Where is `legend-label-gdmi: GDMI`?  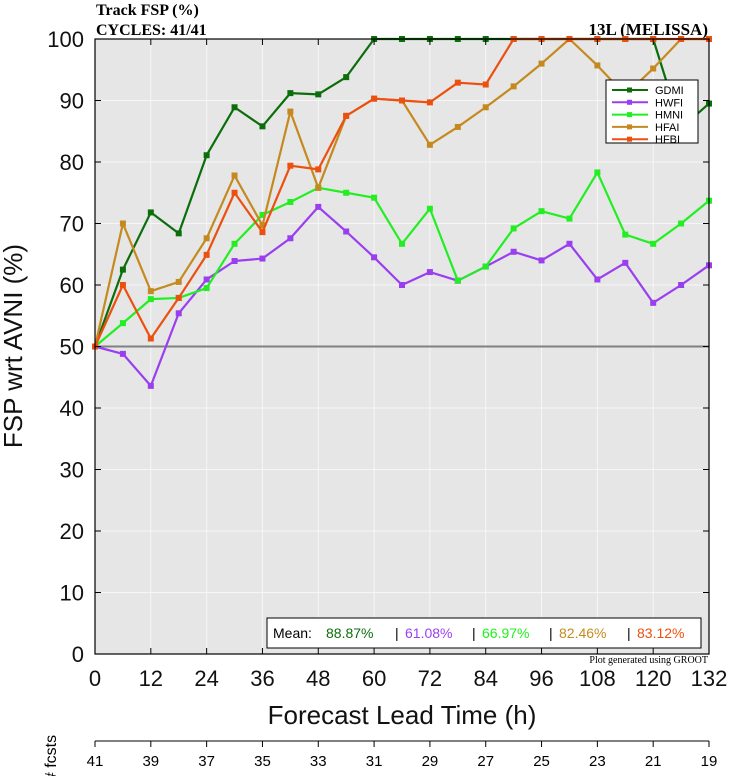 legend-label-gdmi: GDMI is located at coordinates (669, 91).